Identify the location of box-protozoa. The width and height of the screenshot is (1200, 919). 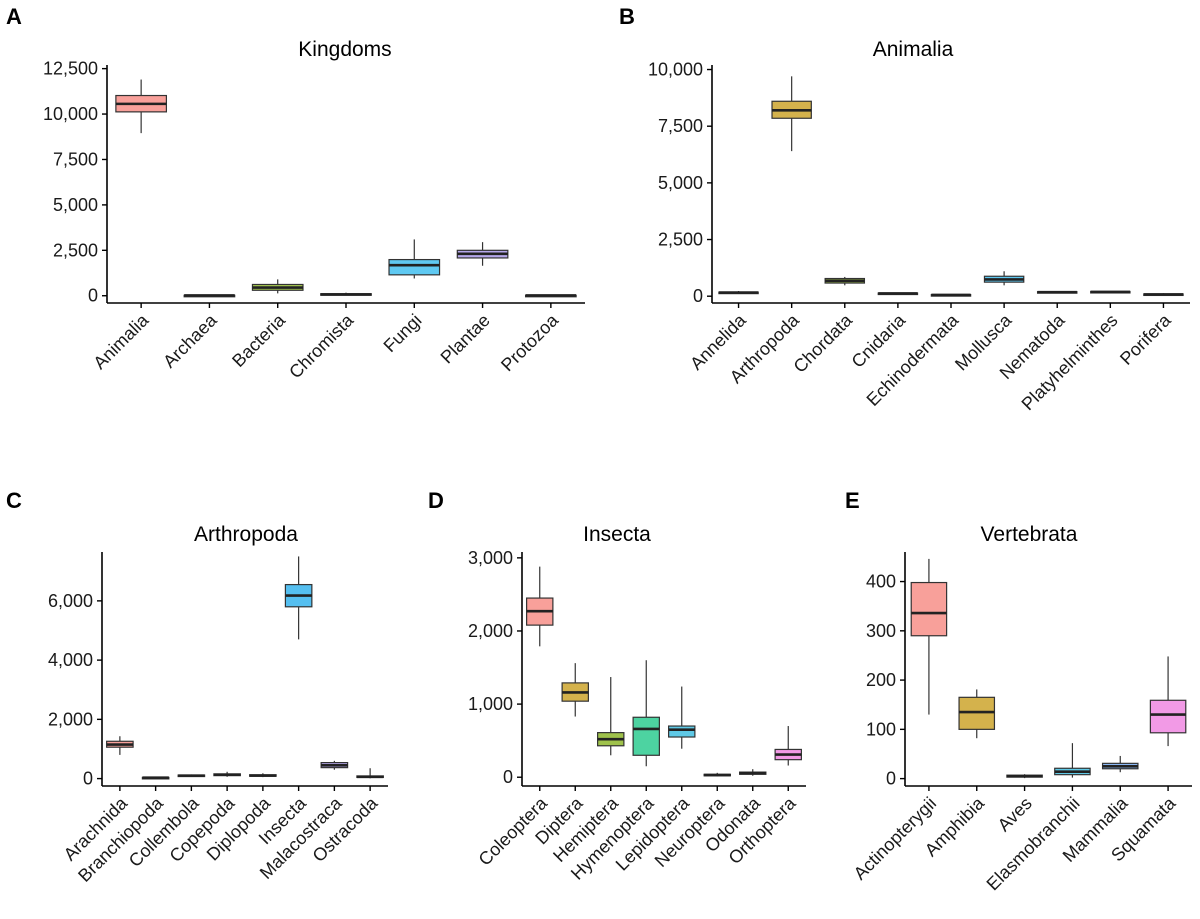
(550, 296).